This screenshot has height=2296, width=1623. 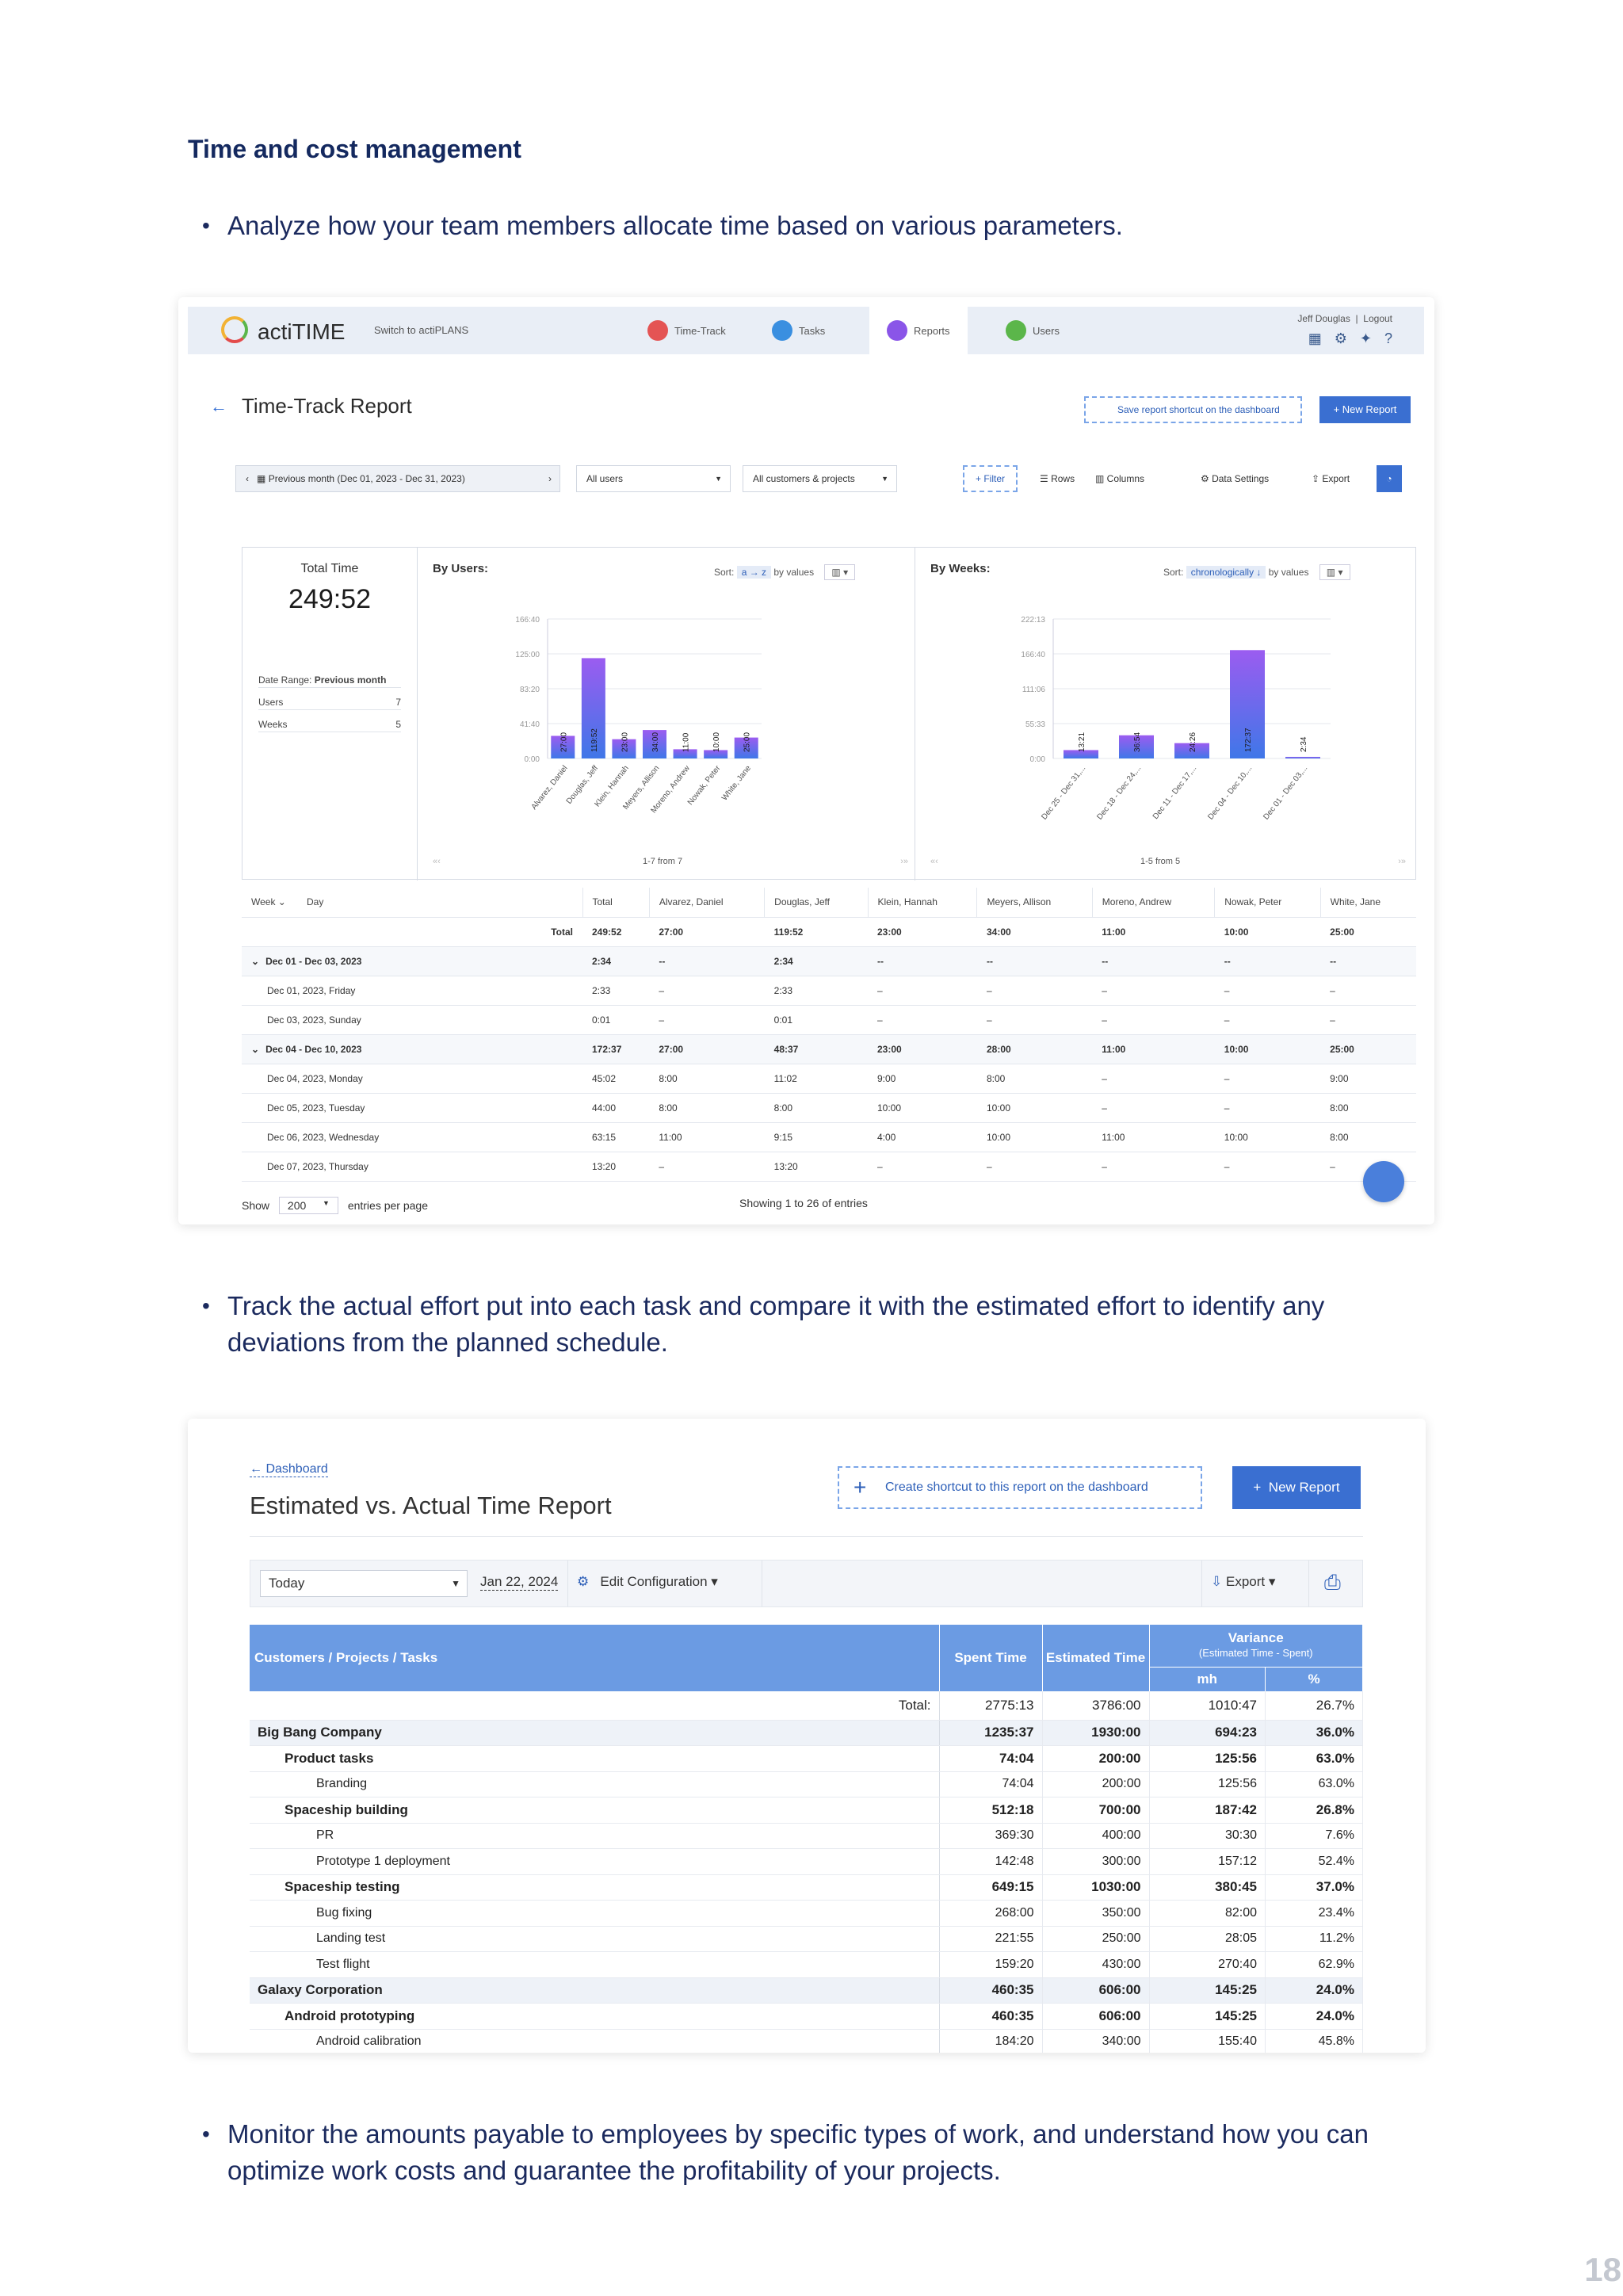 I want to click on column-header-day: Day, so click(x=439, y=903).